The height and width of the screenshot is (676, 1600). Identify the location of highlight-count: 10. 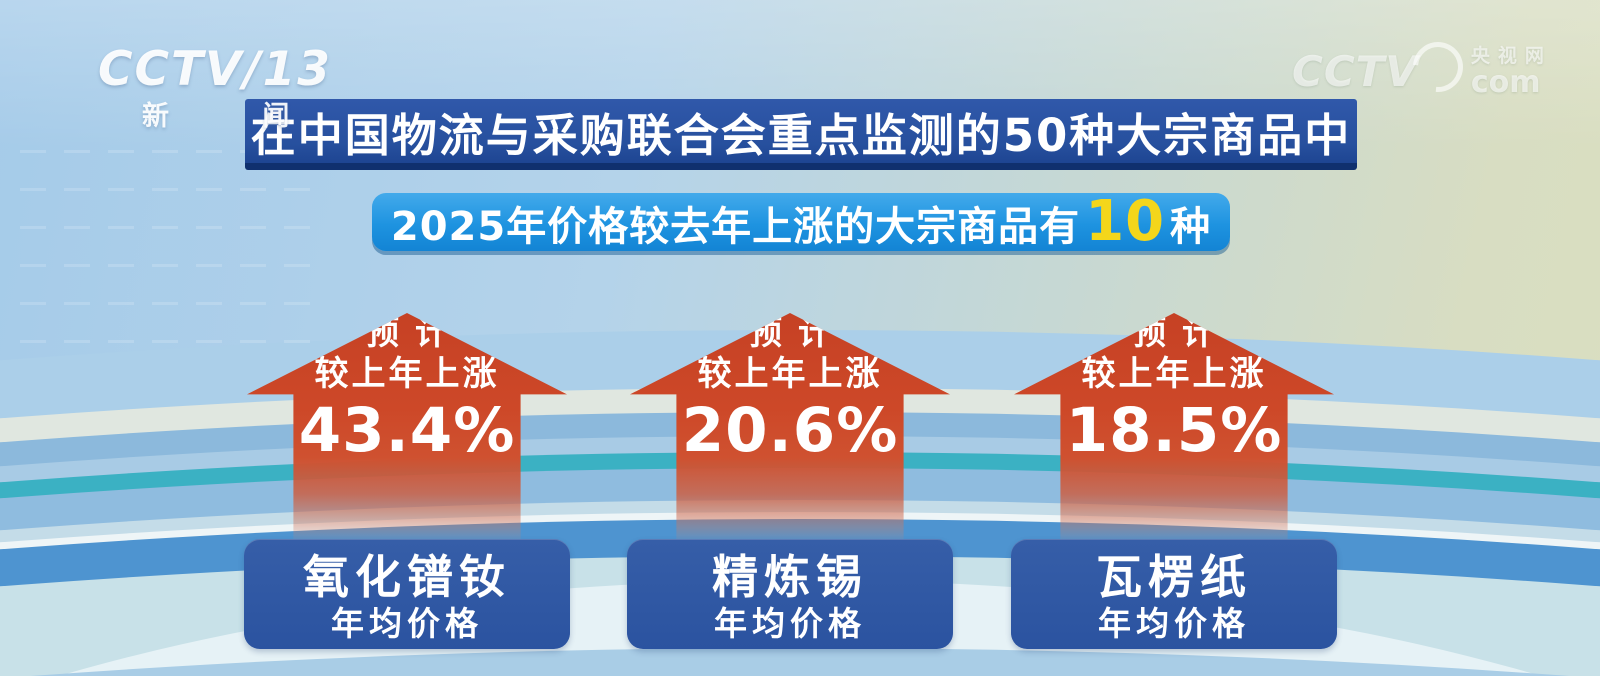
(1125, 221).